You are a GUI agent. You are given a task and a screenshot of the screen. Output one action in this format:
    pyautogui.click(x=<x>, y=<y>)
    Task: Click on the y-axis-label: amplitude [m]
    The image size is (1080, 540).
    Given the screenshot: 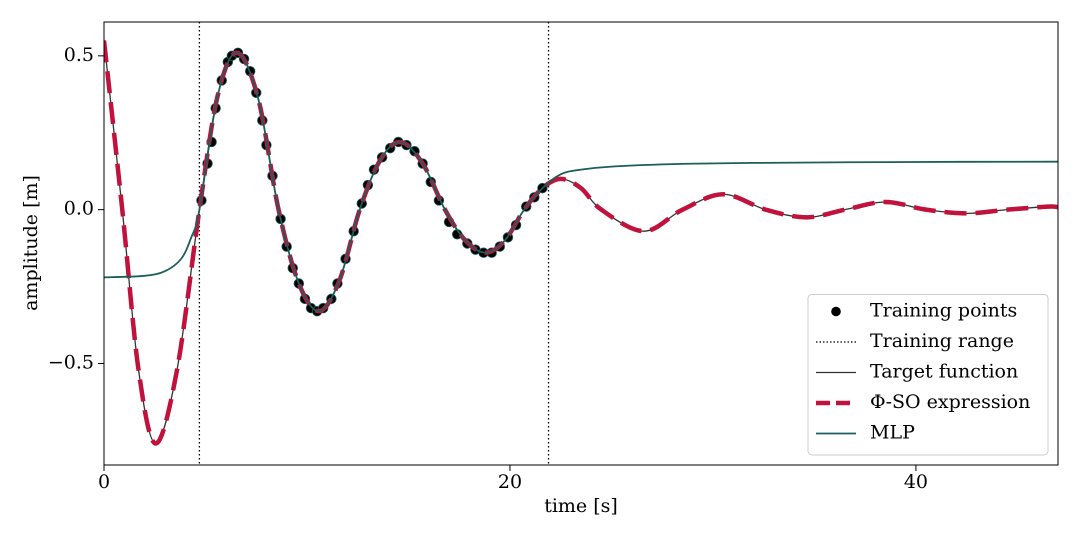 What is the action you would take?
    pyautogui.click(x=31, y=243)
    